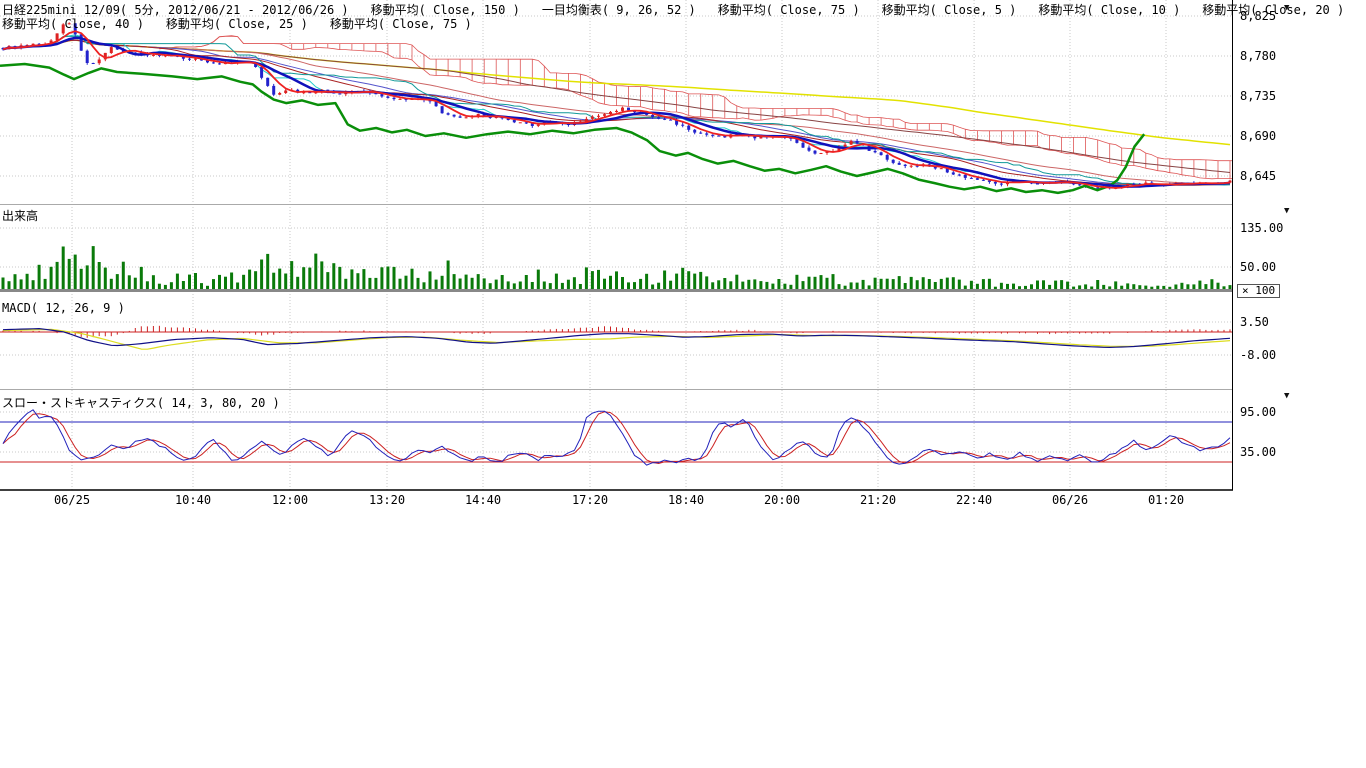 The width and height of the screenshot is (1366, 768). What do you see at coordinates (590, 500) in the screenshot?
I see `time-axis-label: 17:20` at bounding box center [590, 500].